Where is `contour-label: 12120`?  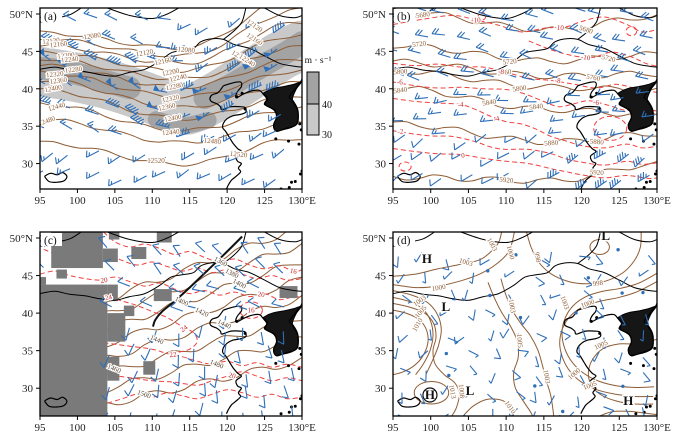 contour-label: 12120 is located at coordinates (51, 41).